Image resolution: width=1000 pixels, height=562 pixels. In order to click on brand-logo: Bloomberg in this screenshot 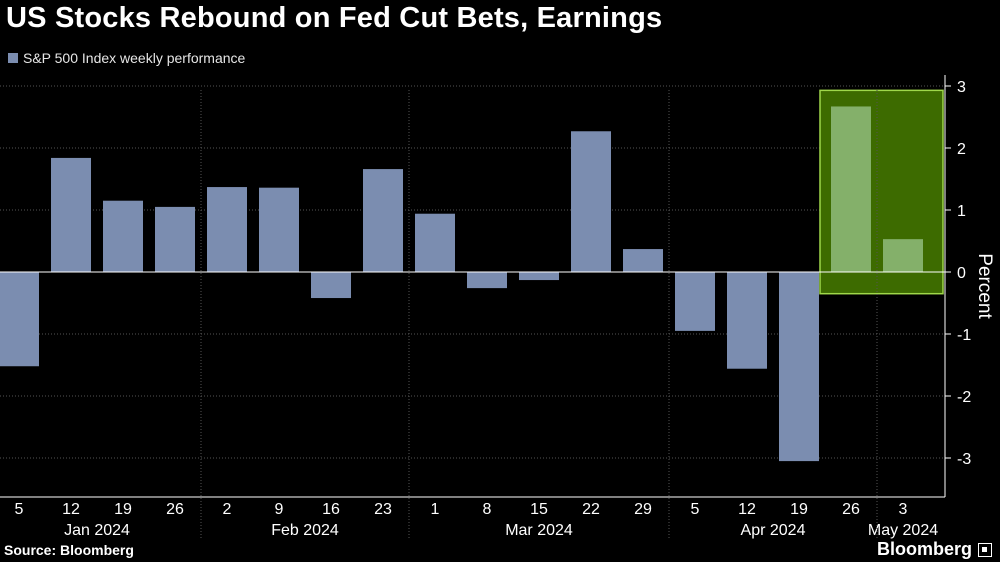, I will do `click(934, 549)`.